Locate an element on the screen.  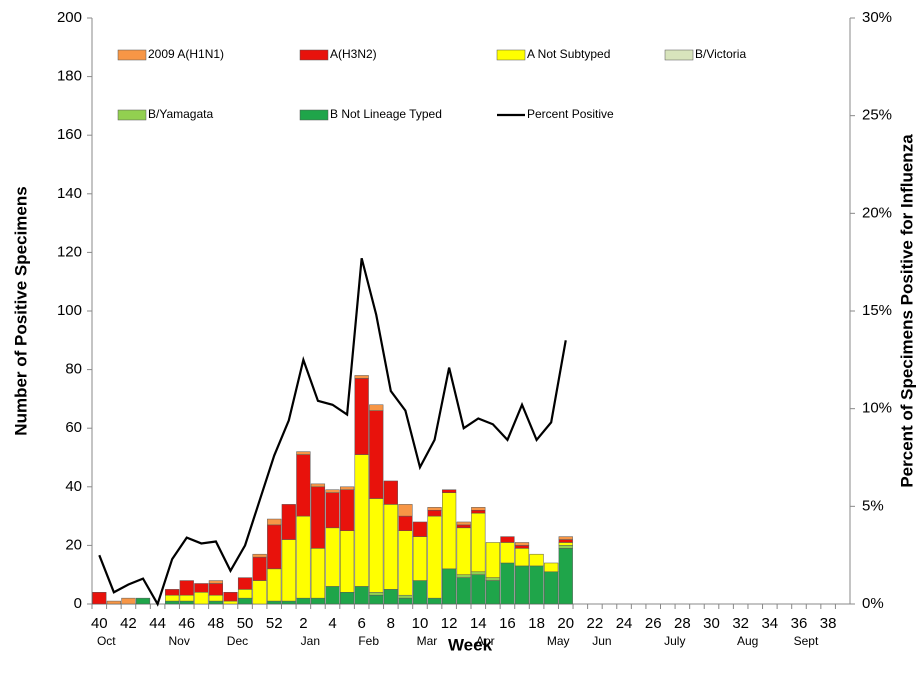
legend-label: B Not Lineage Typed is located at coordinates (386, 114).